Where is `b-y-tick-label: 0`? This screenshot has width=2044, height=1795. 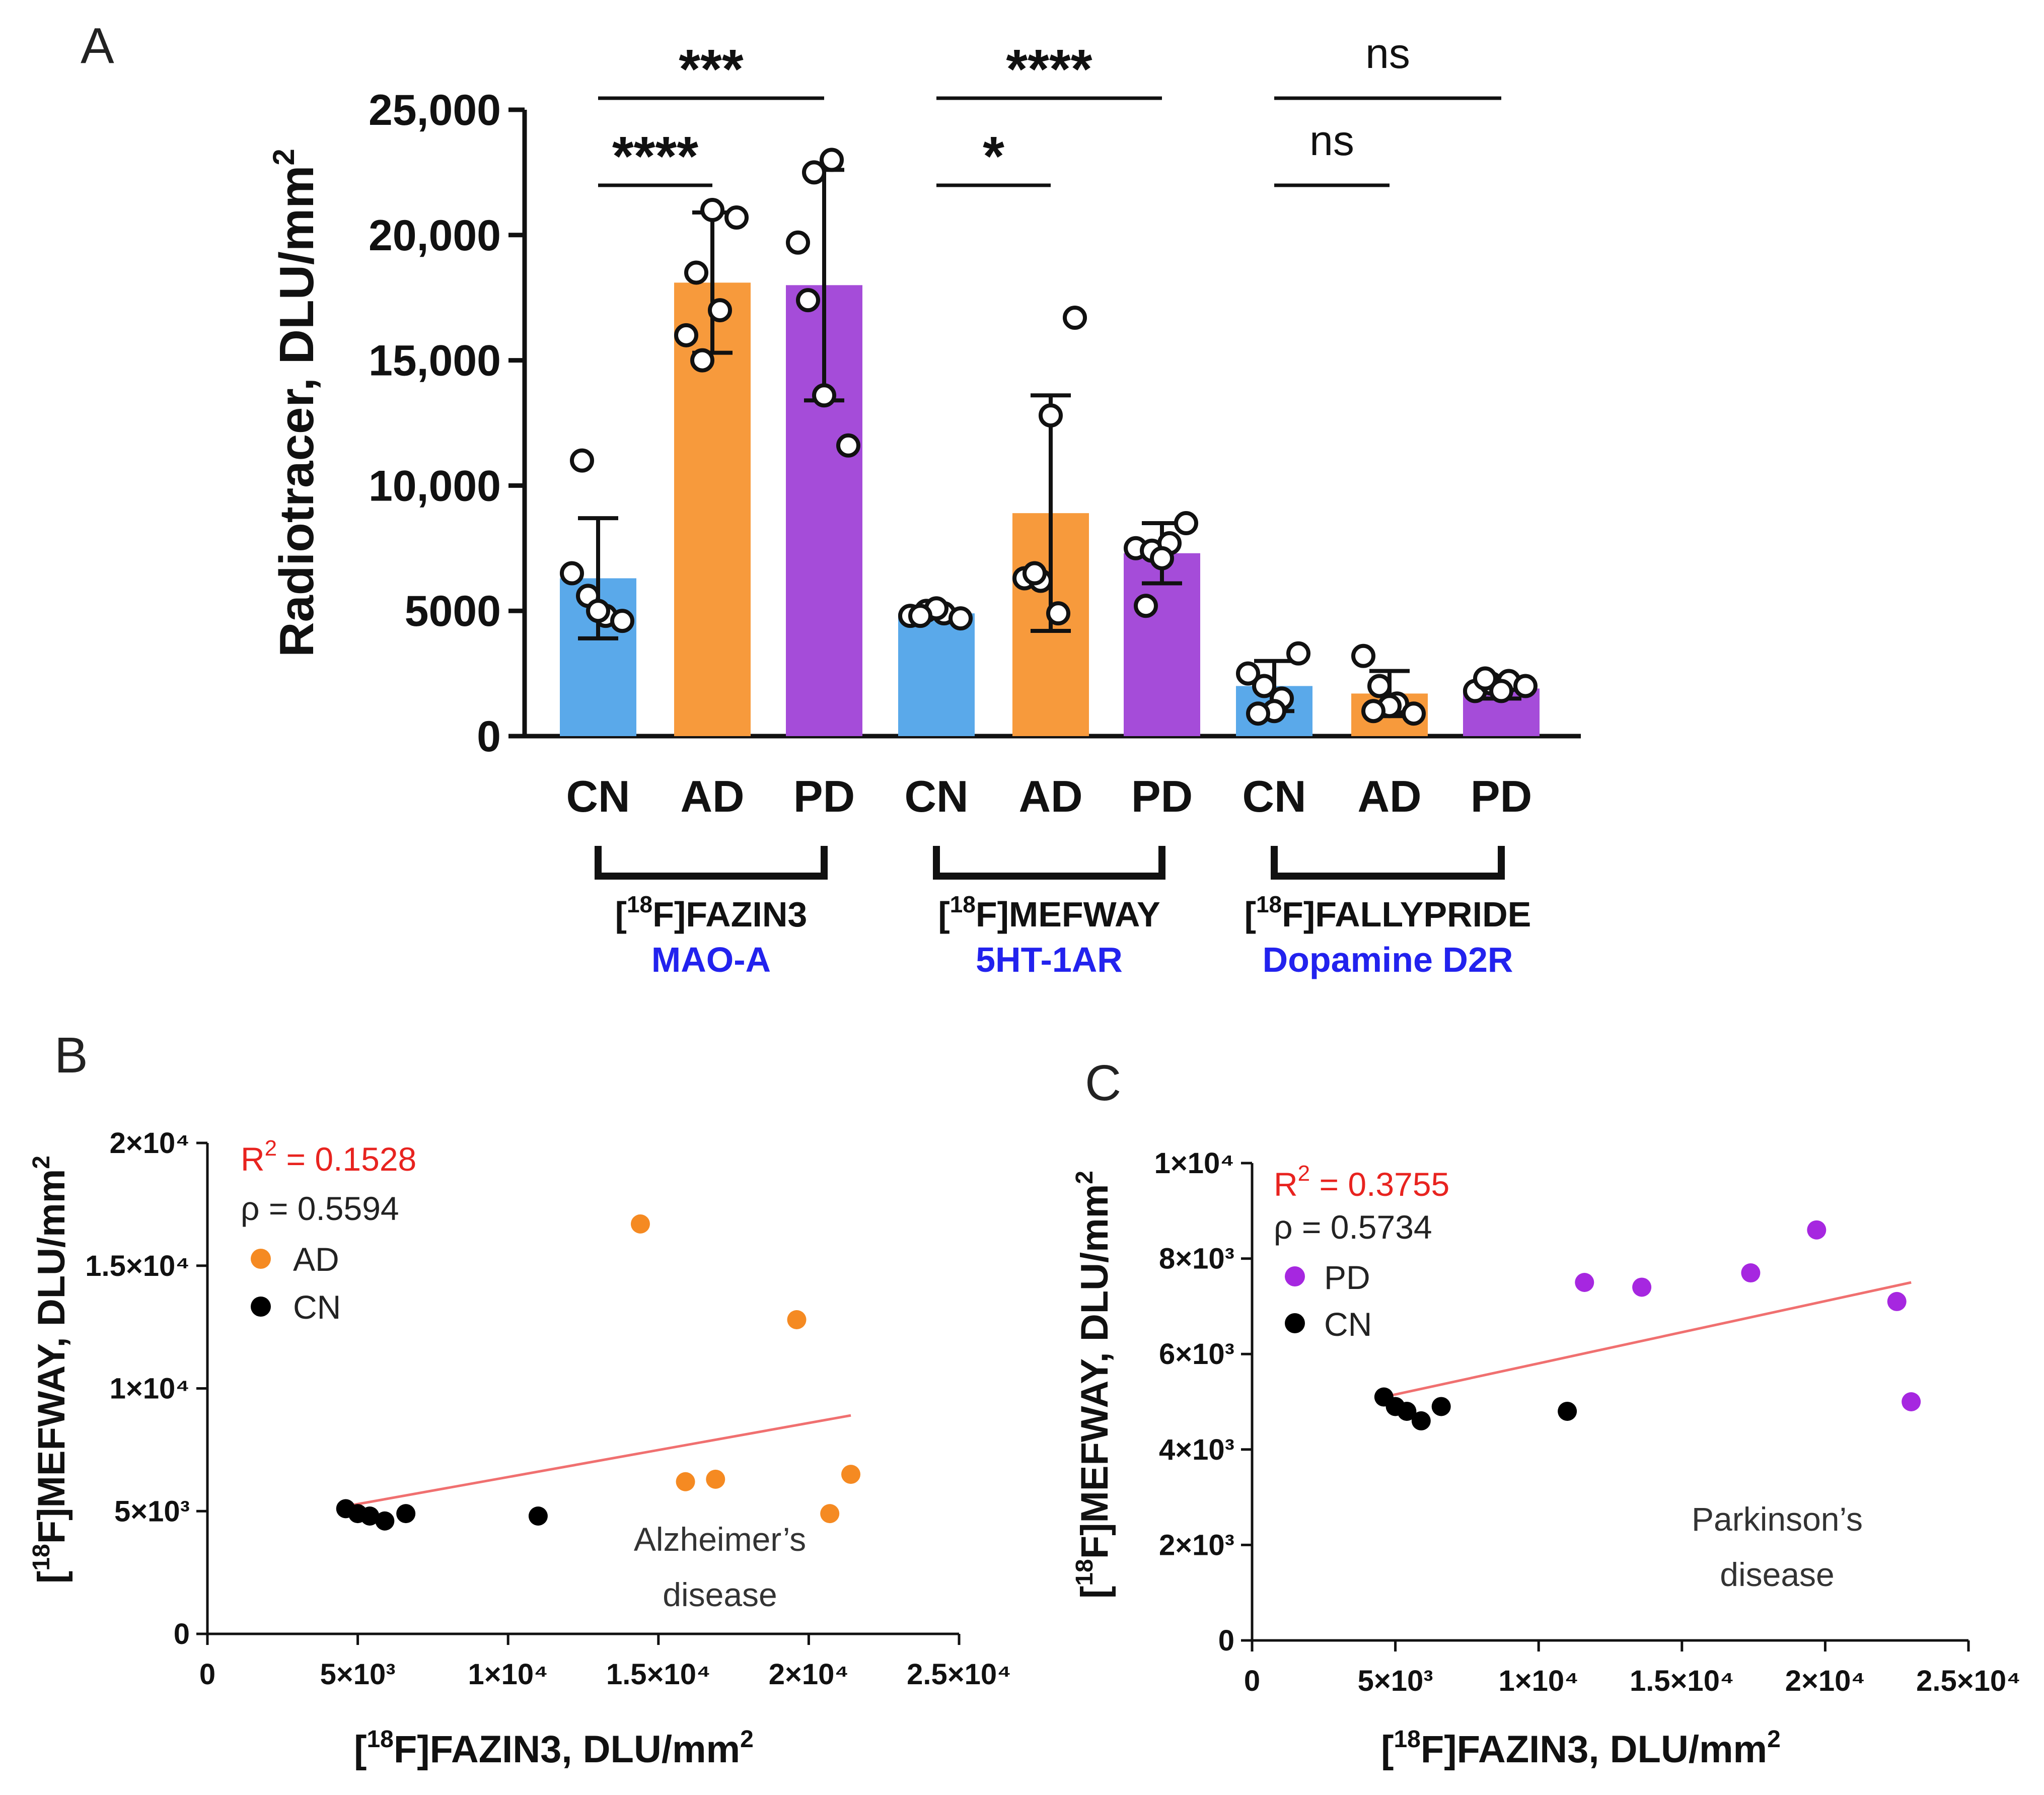
b-y-tick-label: 0 is located at coordinates (182, 1634).